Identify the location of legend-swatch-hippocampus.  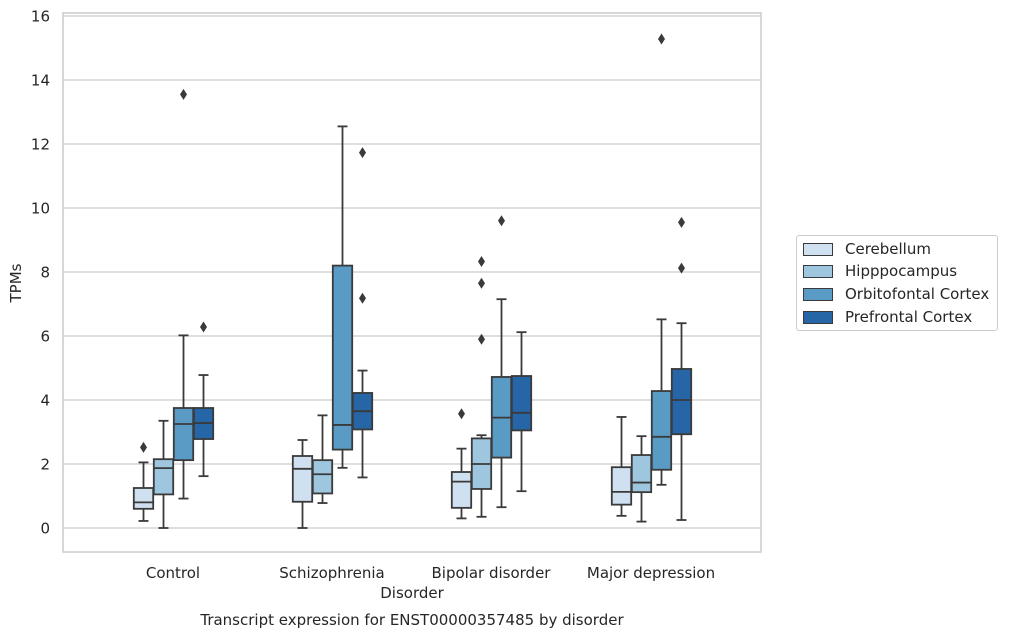
(818, 271).